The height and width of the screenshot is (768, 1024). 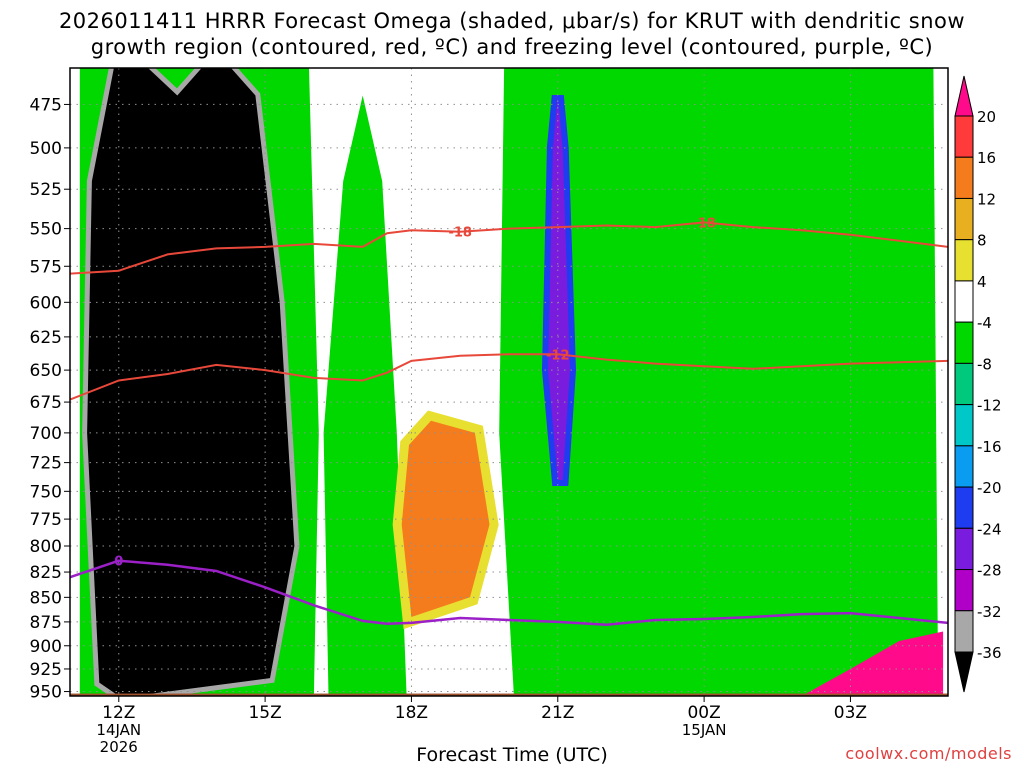 What do you see at coordinates (704, 730) in the screenshot?
I see `x-tick-label: 15JAN` at bounding box center [704, 730].